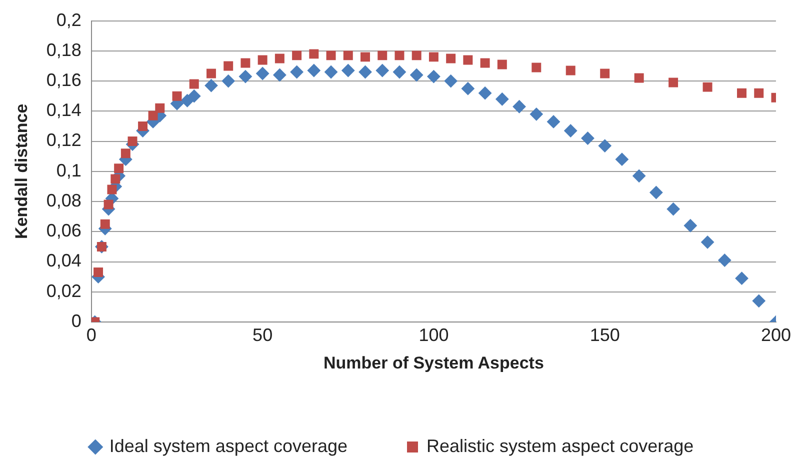 This screenshot has height=472, width=794. I want to click on y-tick-label: 0,12, so click(64, 140).